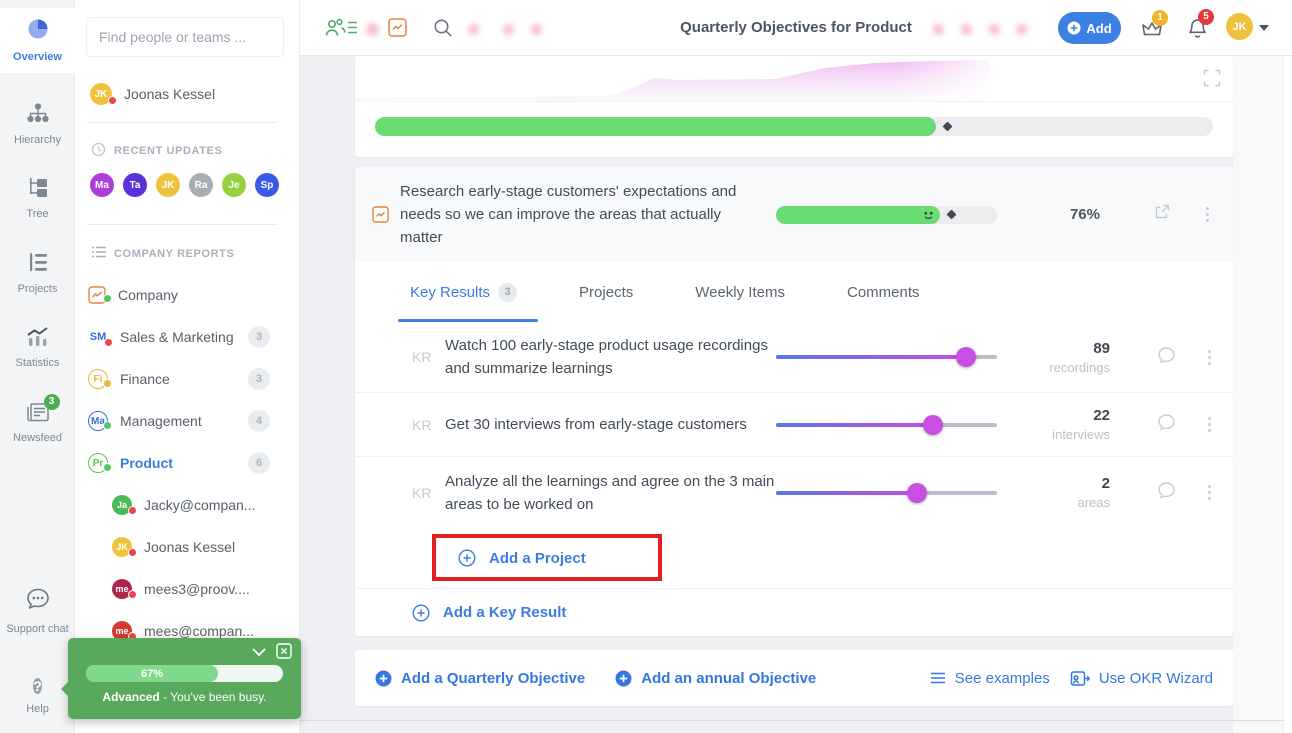 Image resolution: width=1292 pixels, height=733 pixels. What do you see at coordinates (37, 274) in the screenshot?
I see `rail-item-projects: Projects` at bounding box center [37, 274].